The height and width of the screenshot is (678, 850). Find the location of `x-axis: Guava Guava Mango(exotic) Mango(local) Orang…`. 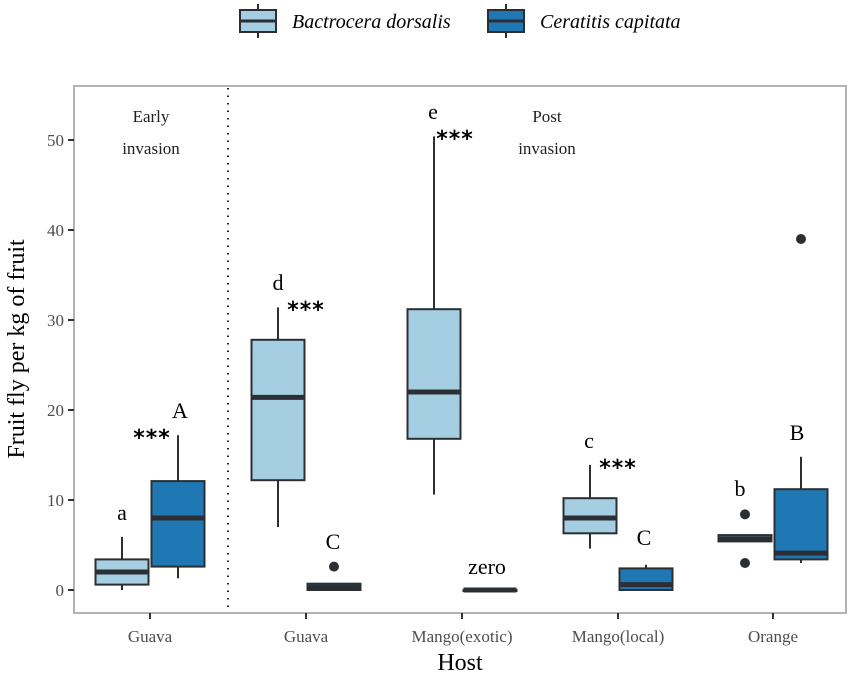

x-axis: Guava Guava Mango(exotic) Mango(local) Orang… is located at coordinates (463, 629).